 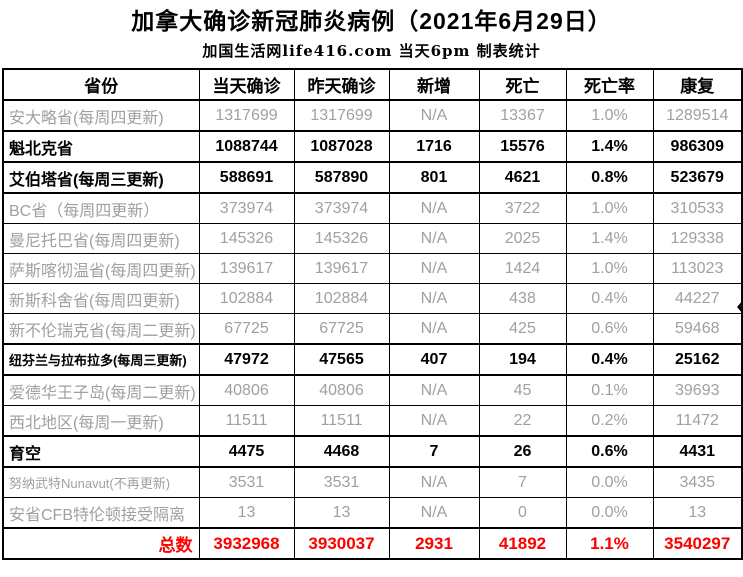 What do you see at coordinates (522, 329) in the screenshot?
I see `value-cell: 425` at bounding box center [522, 329].